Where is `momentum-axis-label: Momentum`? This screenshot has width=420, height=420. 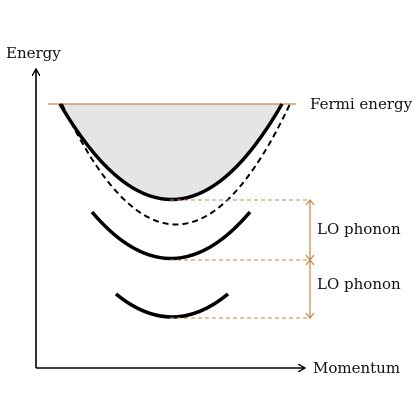
momentum-axis-label: Momentum is located at coordinates (356, 368).